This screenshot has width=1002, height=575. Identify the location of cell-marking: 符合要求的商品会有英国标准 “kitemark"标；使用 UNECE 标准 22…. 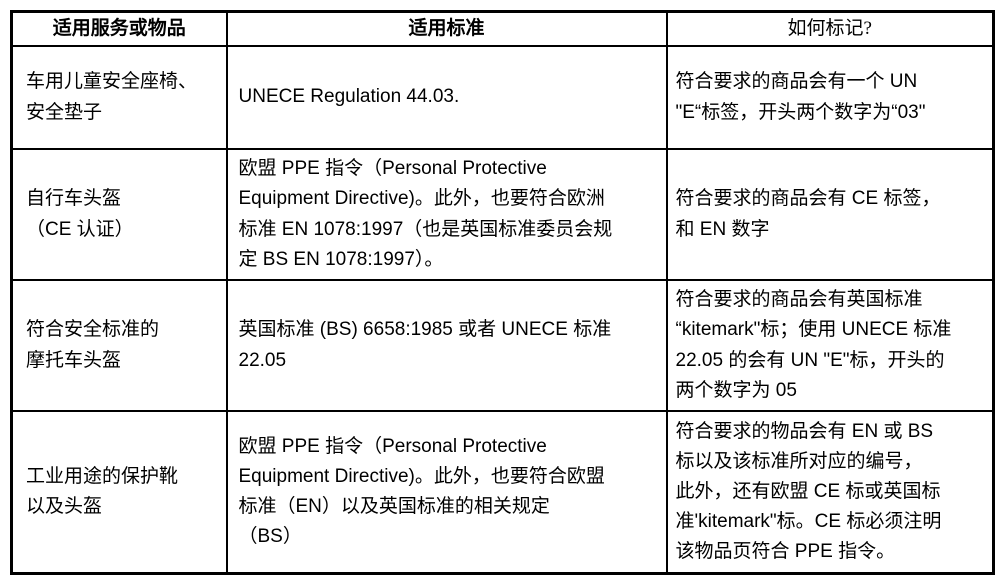
(830, 345).